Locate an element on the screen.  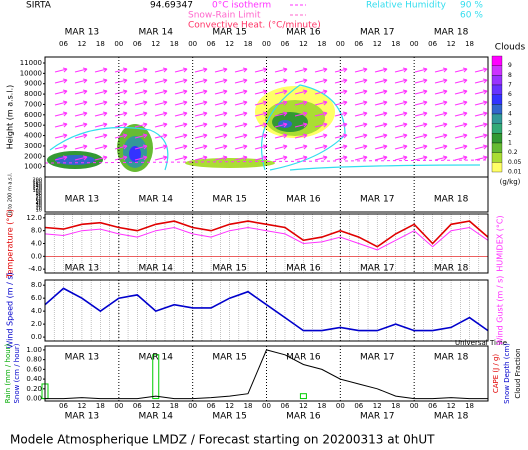
y-axis-label: Snow (cm / hour) is located at coordinates (17, 373).